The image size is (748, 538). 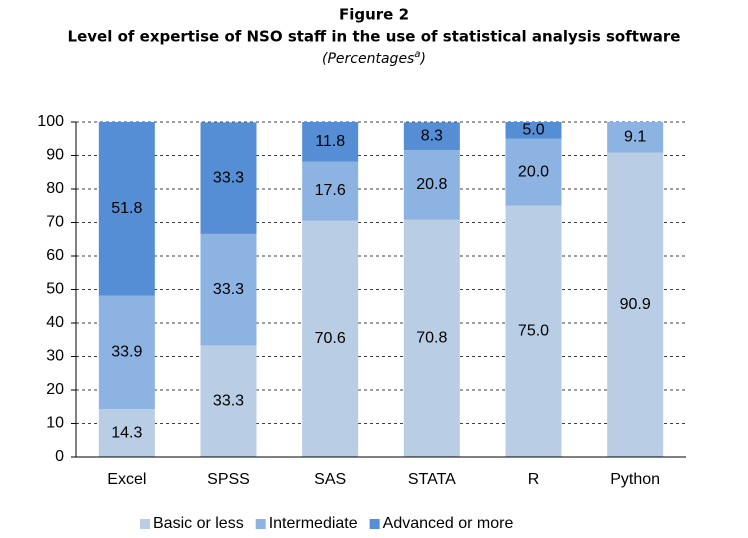 I want to click on data-label: 75.0, so click(x=533, y=331).